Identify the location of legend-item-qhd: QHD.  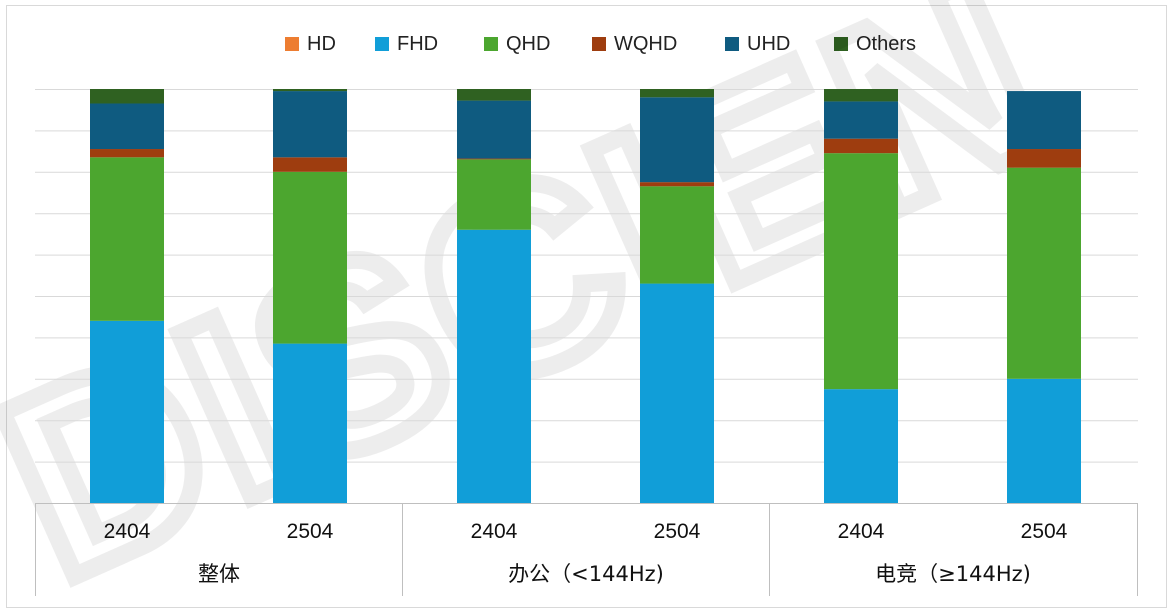
(517, 44).